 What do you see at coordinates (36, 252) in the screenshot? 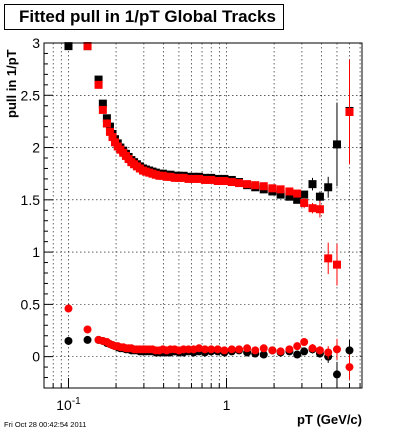
I see `y-tick-label: 1` at bounding box center [36, 252].